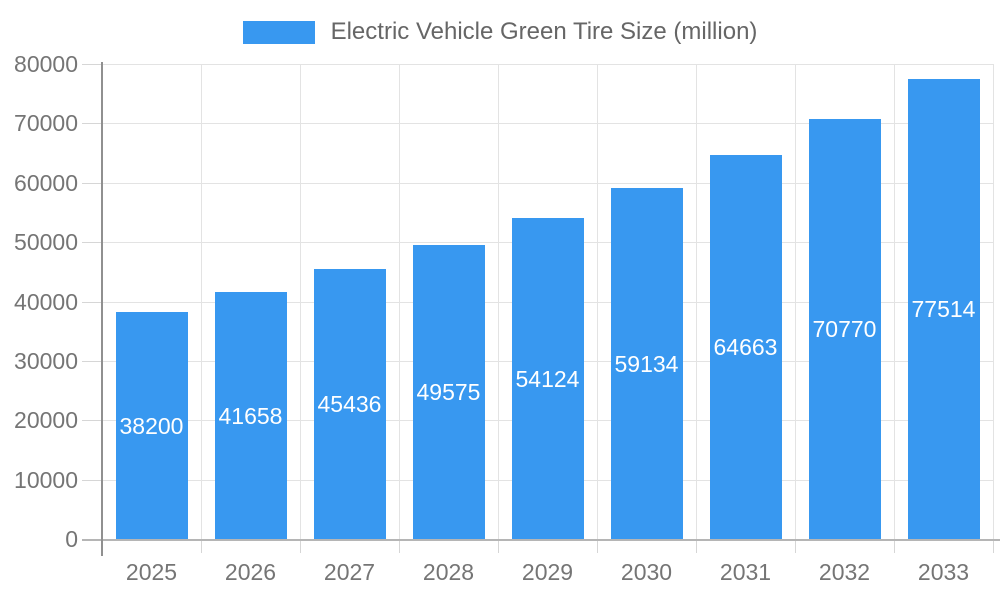 This screenshot has height=600, width=1000. Describe the element at coordinates (844, 572) in the screenshot. I see `x-tick-label: 2032` at that location.